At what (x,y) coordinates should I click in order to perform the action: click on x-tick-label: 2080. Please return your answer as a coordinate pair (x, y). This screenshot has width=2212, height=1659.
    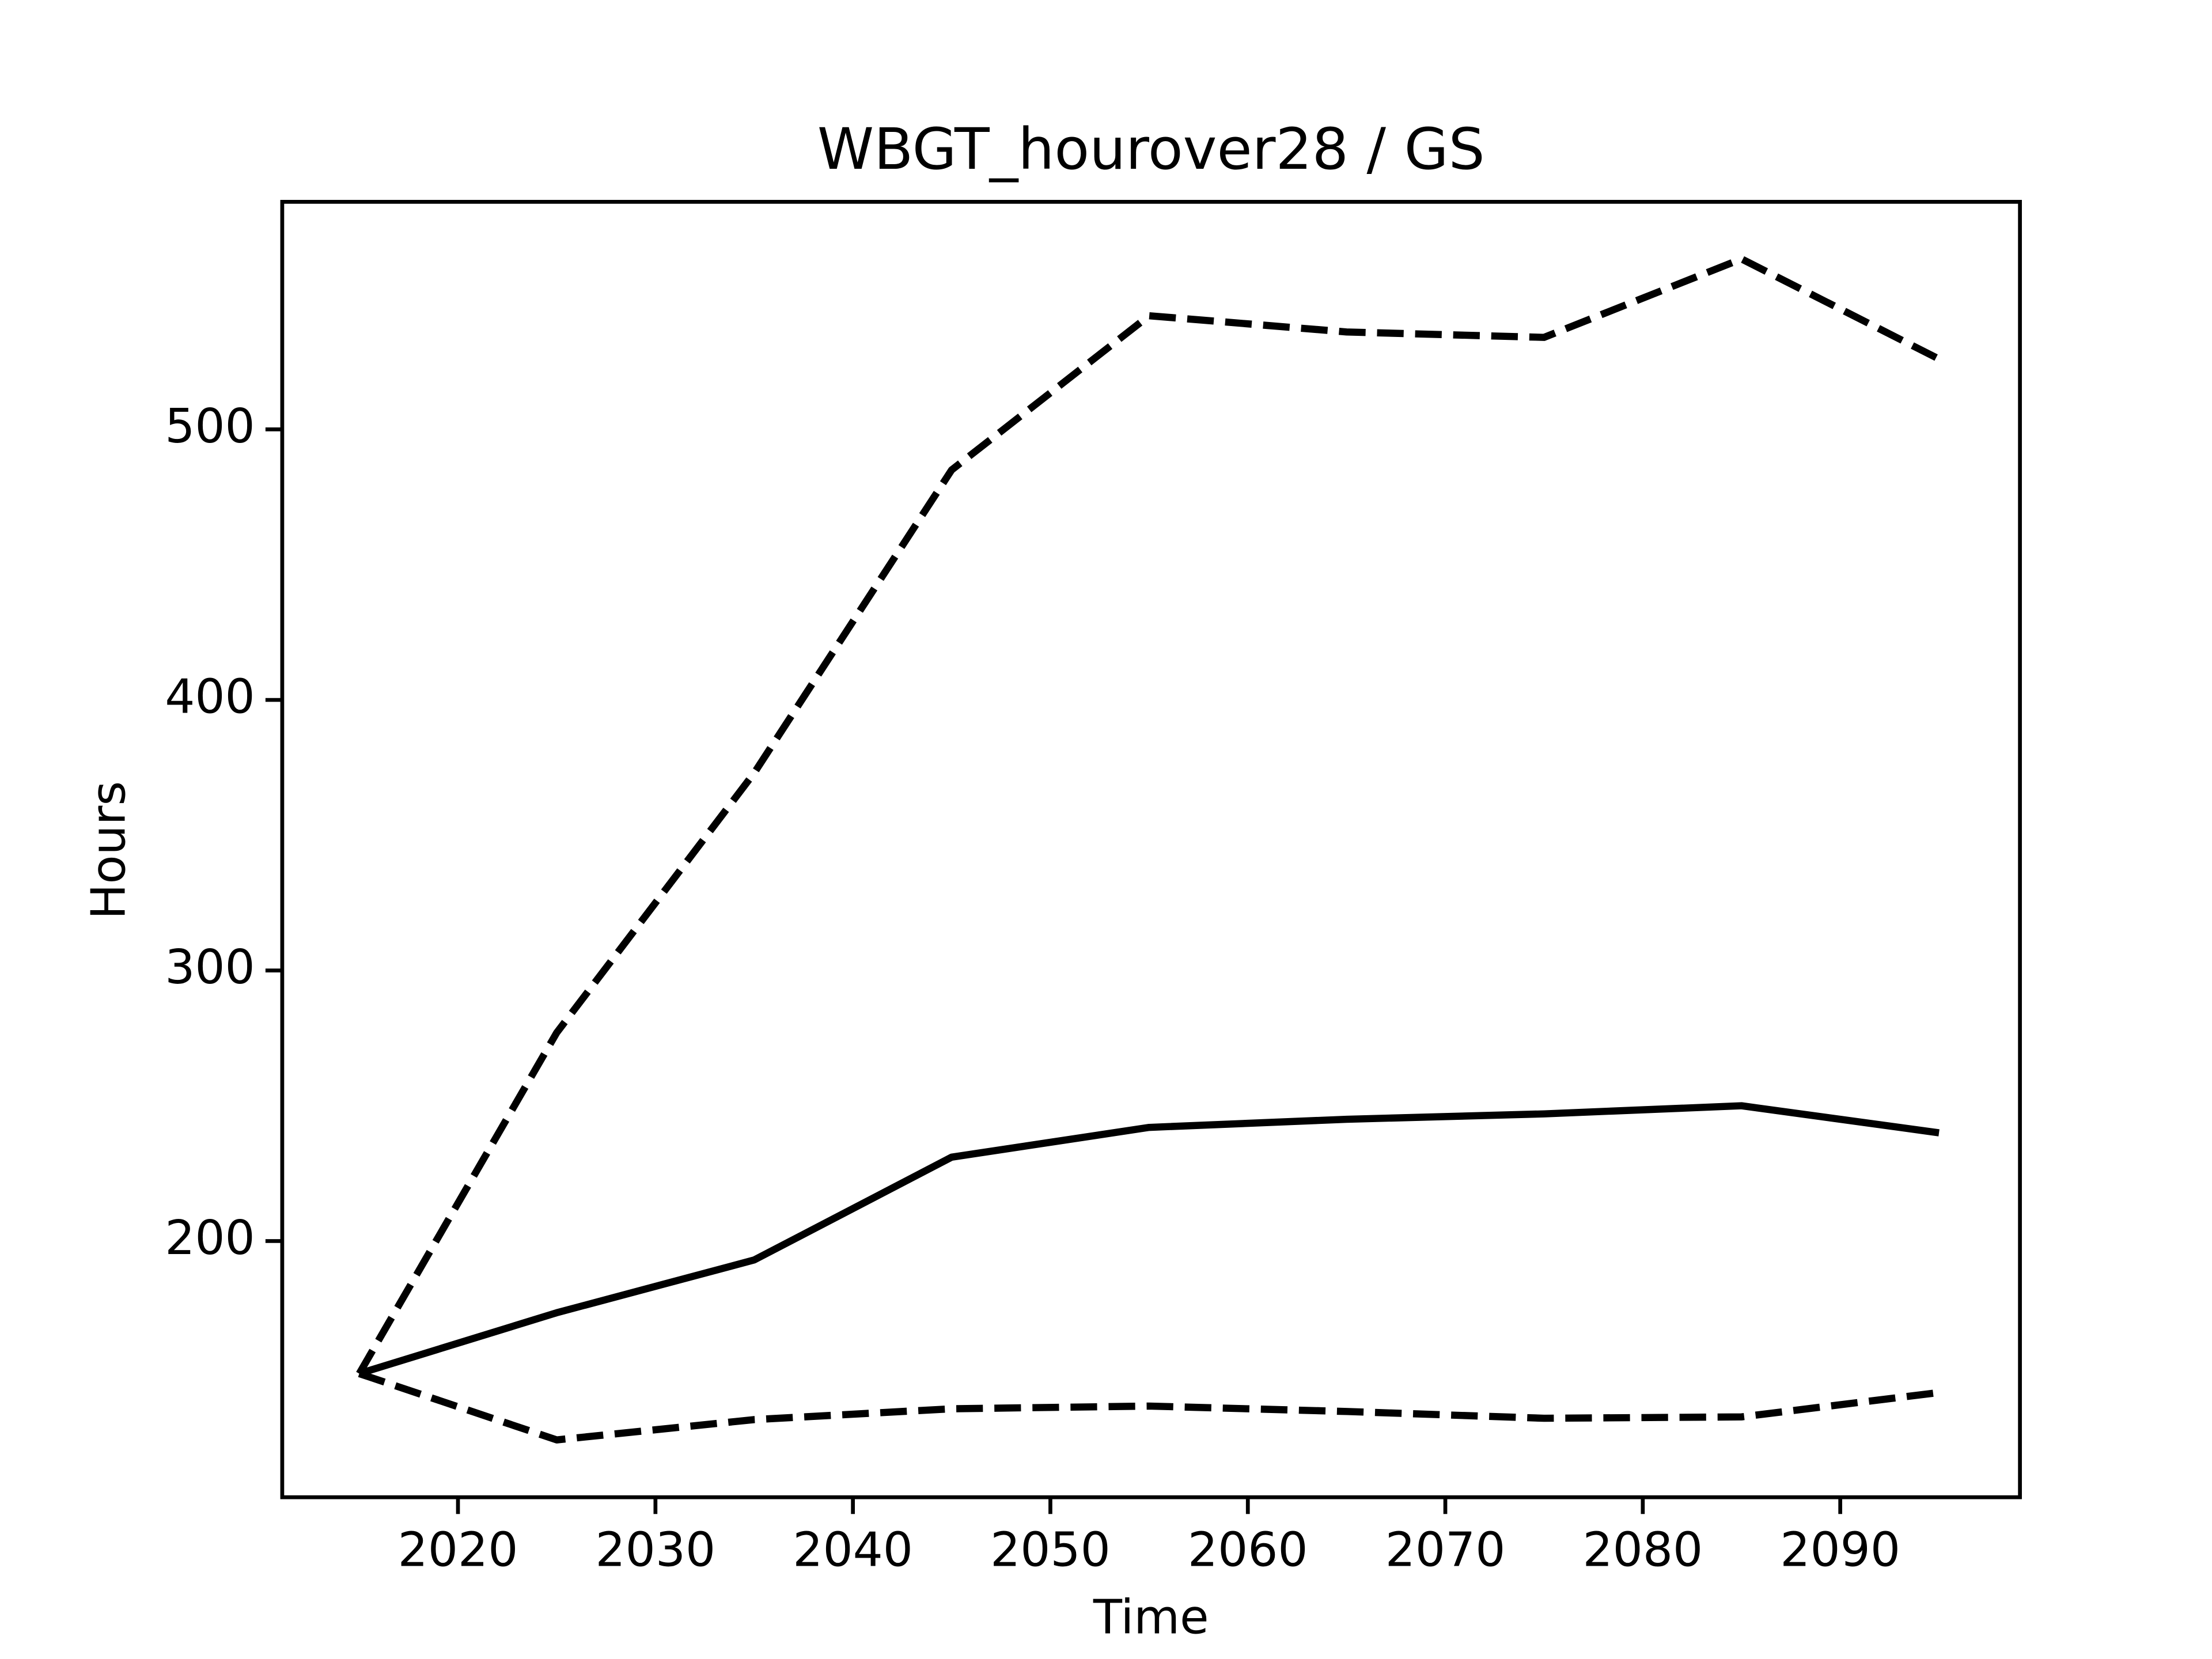
    Looking at the image, I should click on (1643, 1550).